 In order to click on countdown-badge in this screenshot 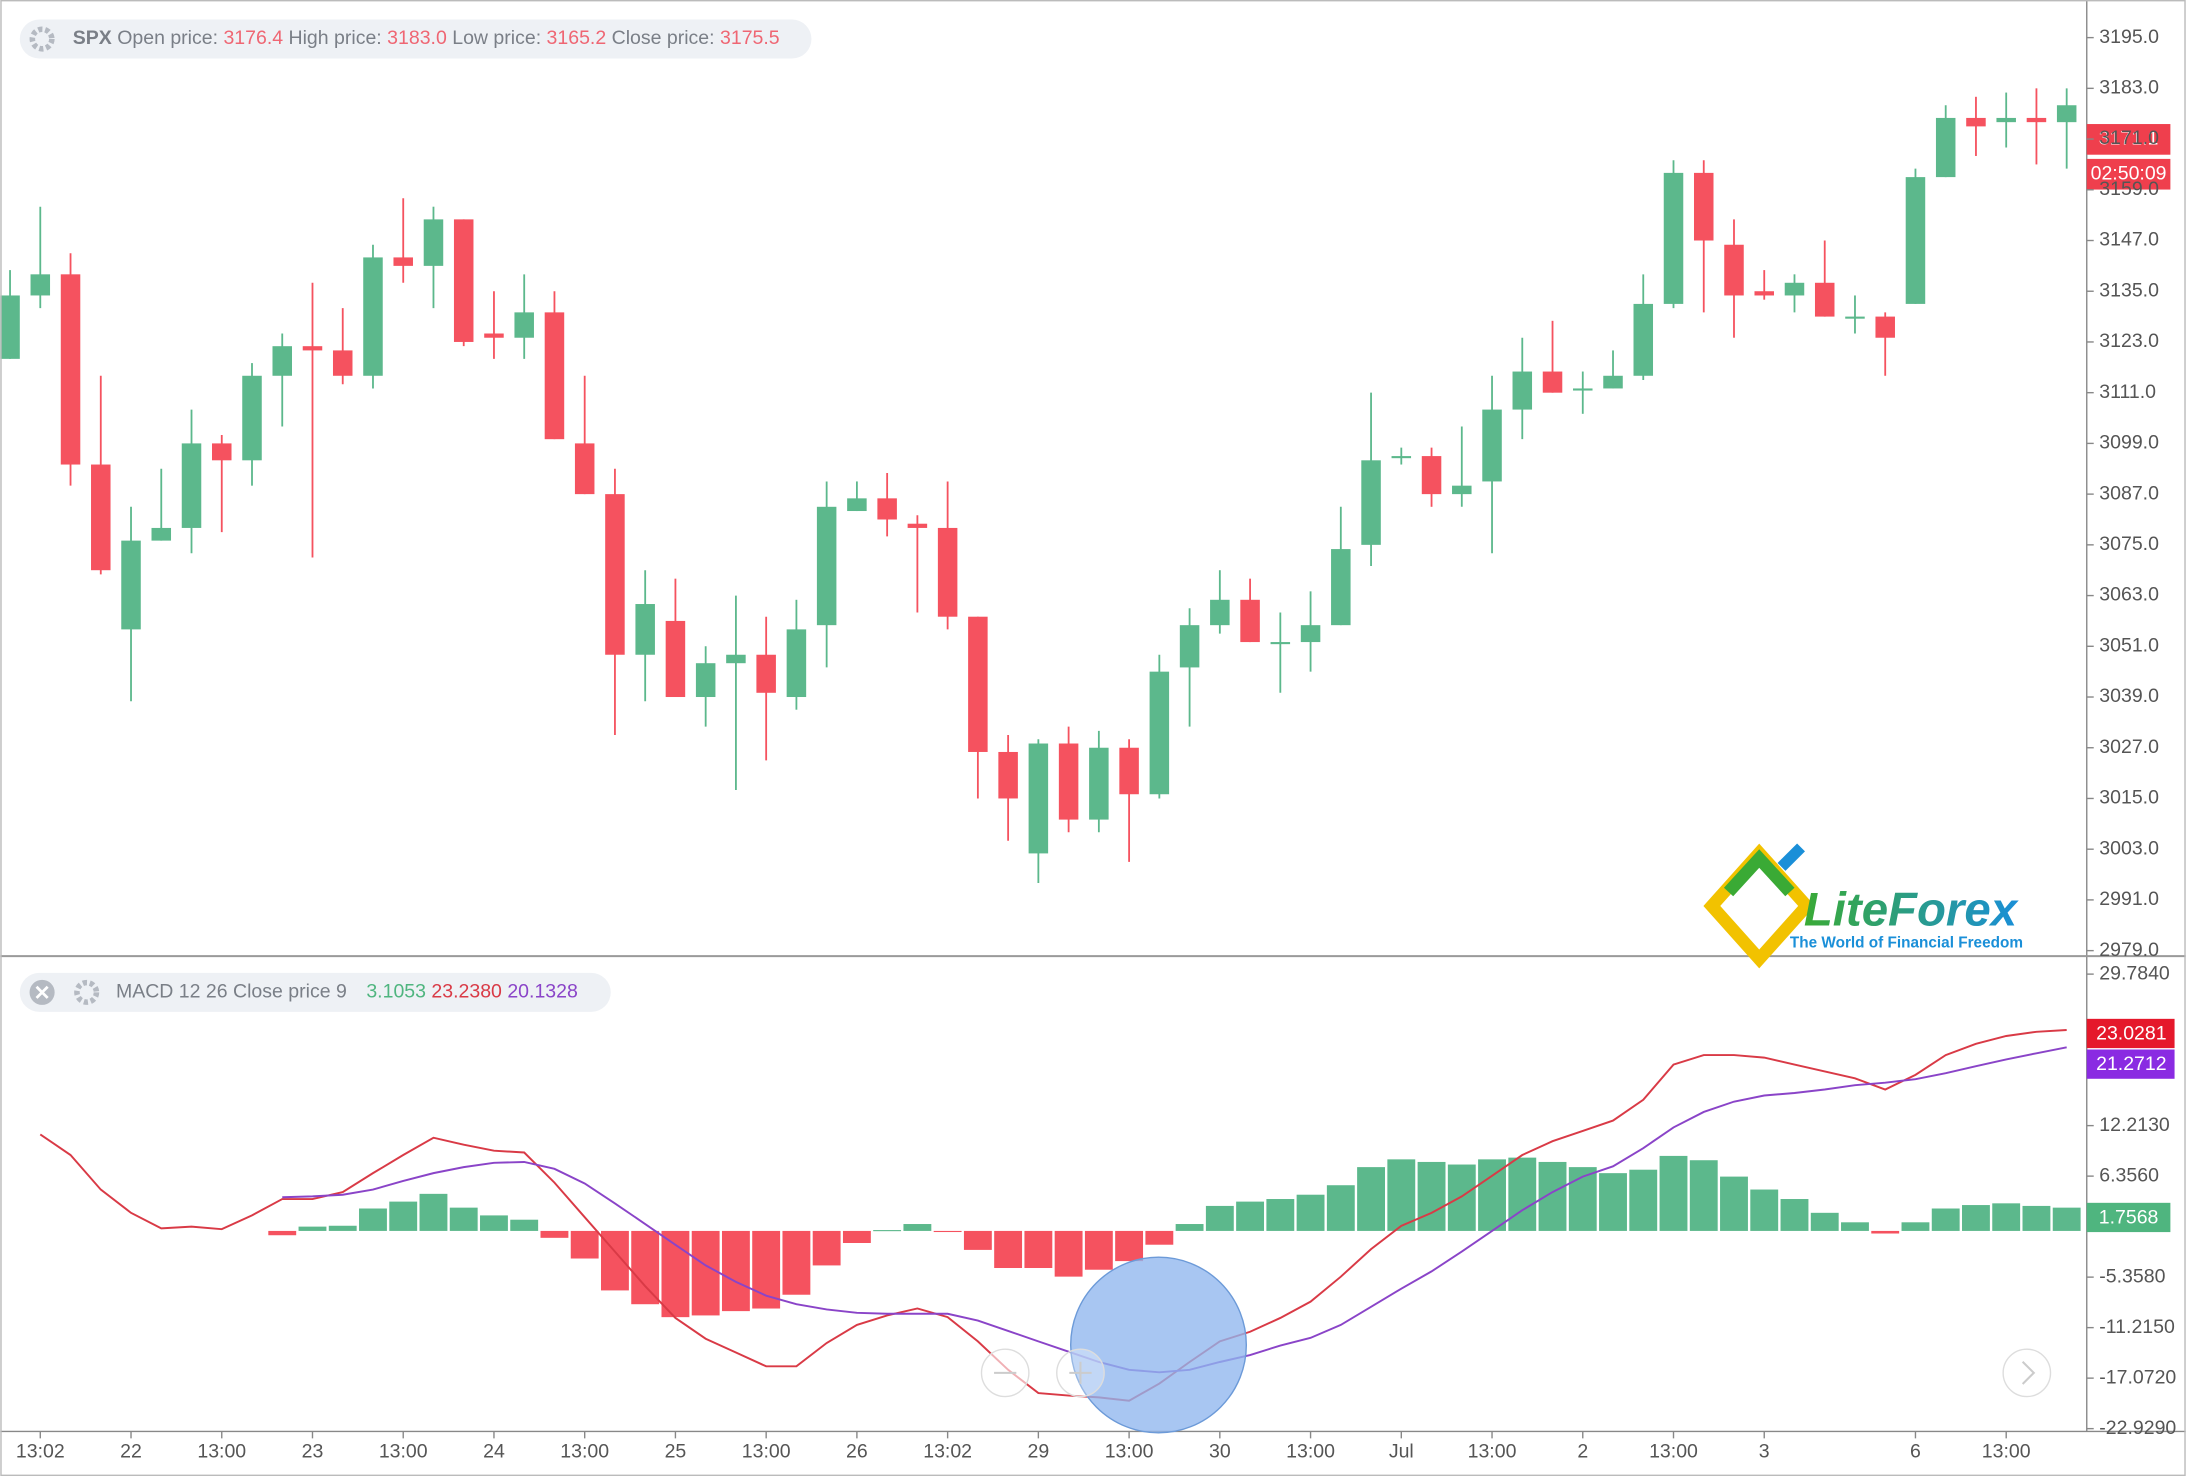, I will do `click(2128, 174)`.